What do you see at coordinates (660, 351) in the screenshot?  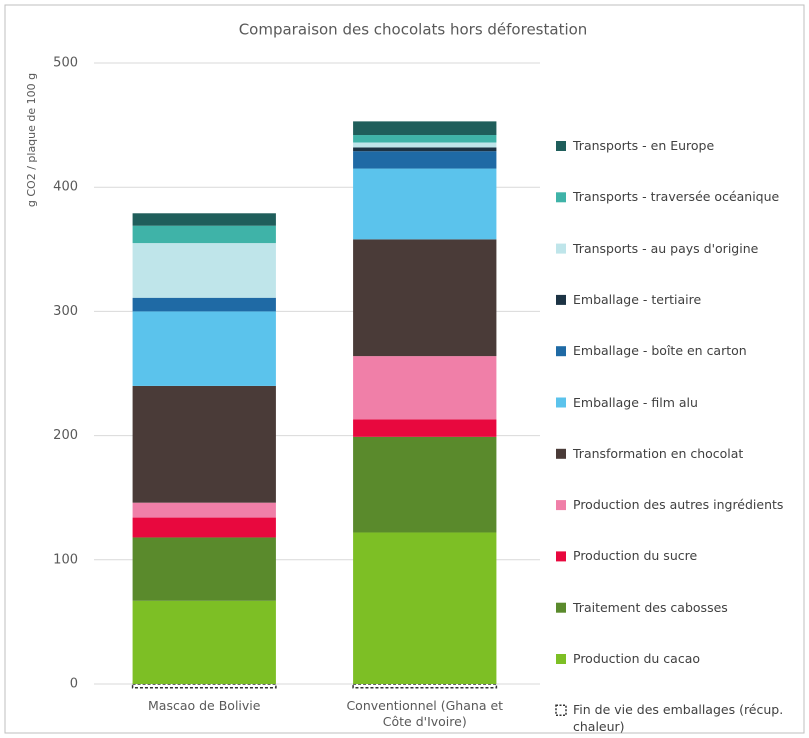 I see `legend-label: Emballage - boîte en carton` at bounding box center [660, 351].